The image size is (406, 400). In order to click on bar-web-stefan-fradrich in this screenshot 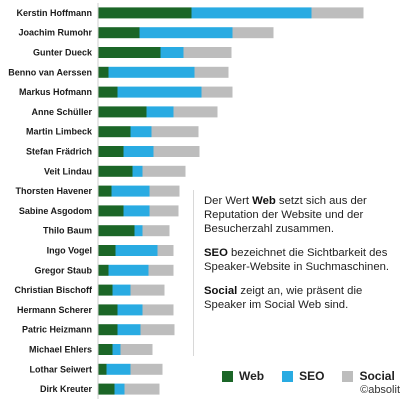, I will do `click(111, 151)`.